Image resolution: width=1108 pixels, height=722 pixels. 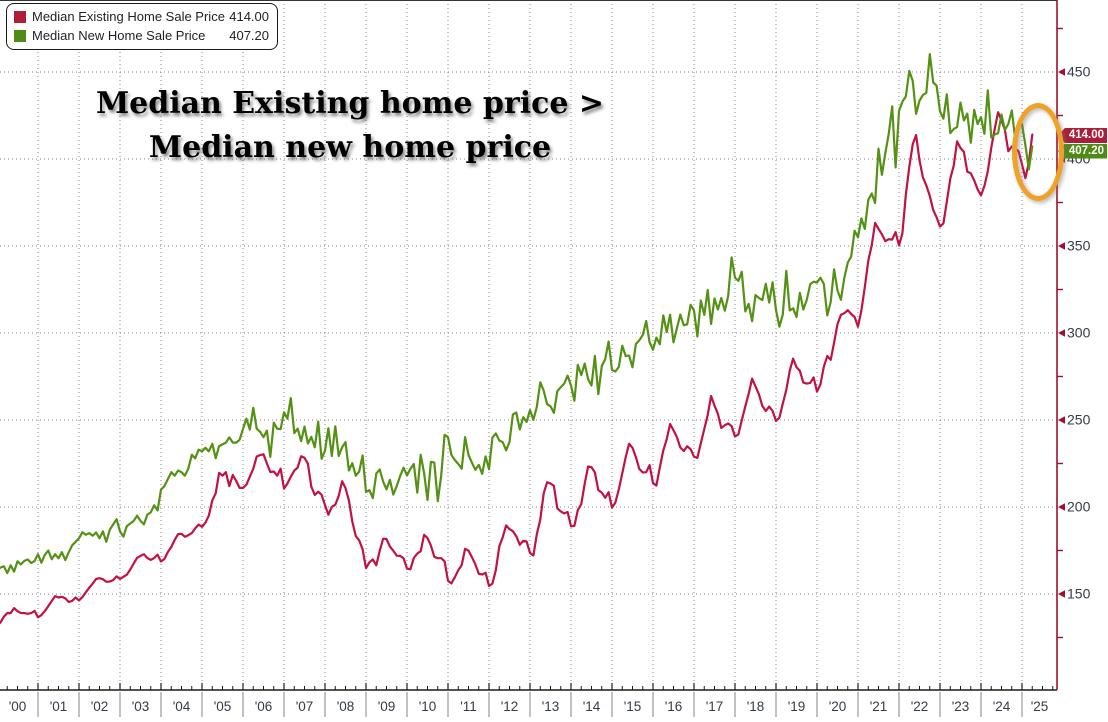 I want to click on x-axis-label: '16, so click(x=674, y=706).